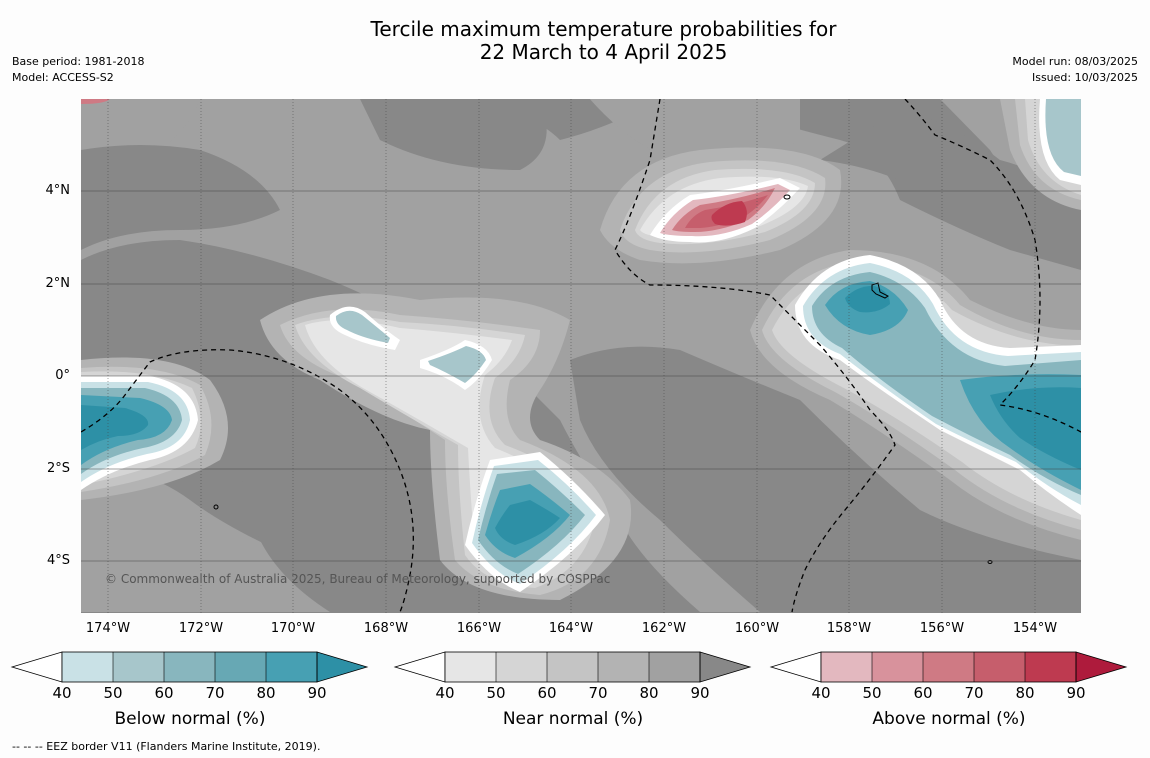 The image size is (1150, 758). What do you see at coordinates (535, 522) in the screenshot?
I see `below-normal-south` at bounding box center [535, 522].